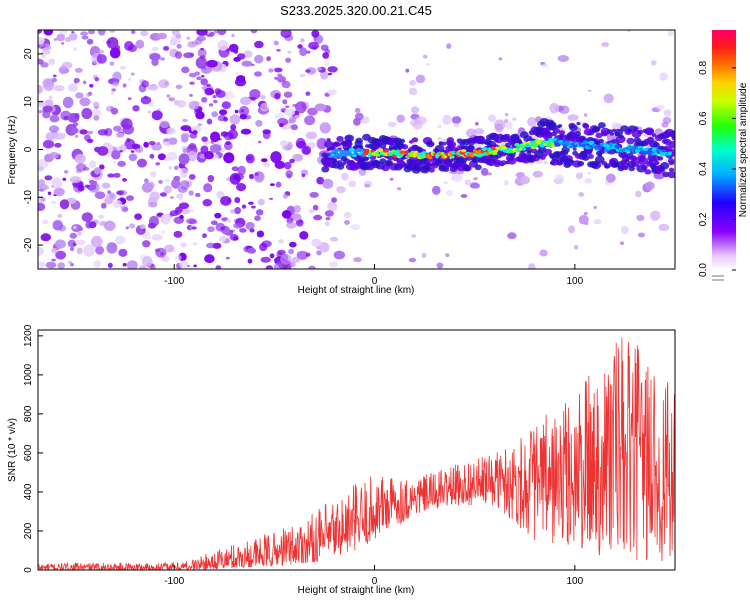  Describe the element at coordinates (743, 149) in the screenshot. I see `colorbar-label: Normalized spectral amplitude` at that location.